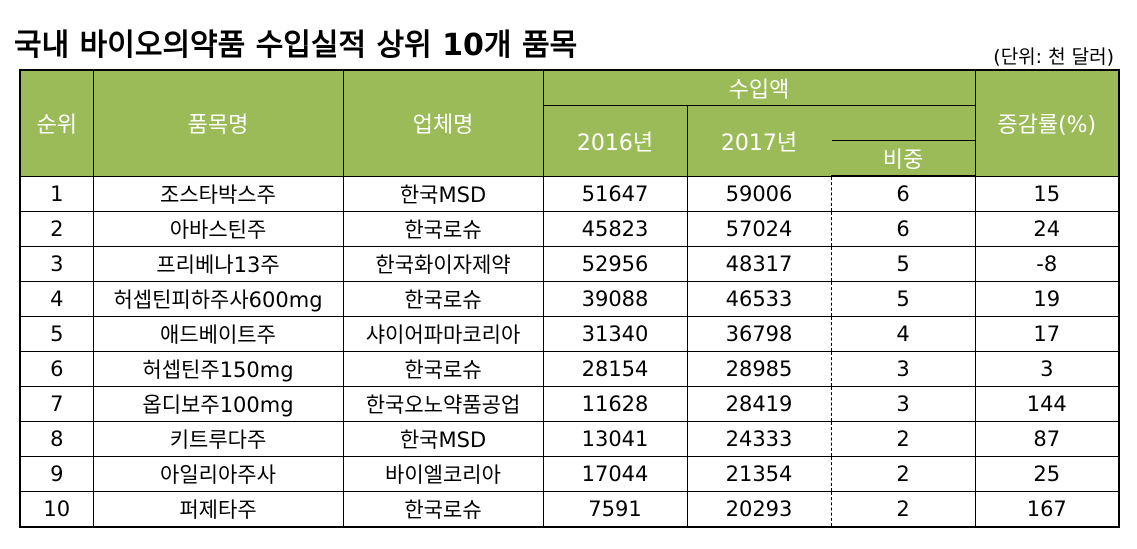  What do you see at coordinates (1047, 193) in the screenshot?
I see `cell-change: 15` at bounding box center [1047, 193].